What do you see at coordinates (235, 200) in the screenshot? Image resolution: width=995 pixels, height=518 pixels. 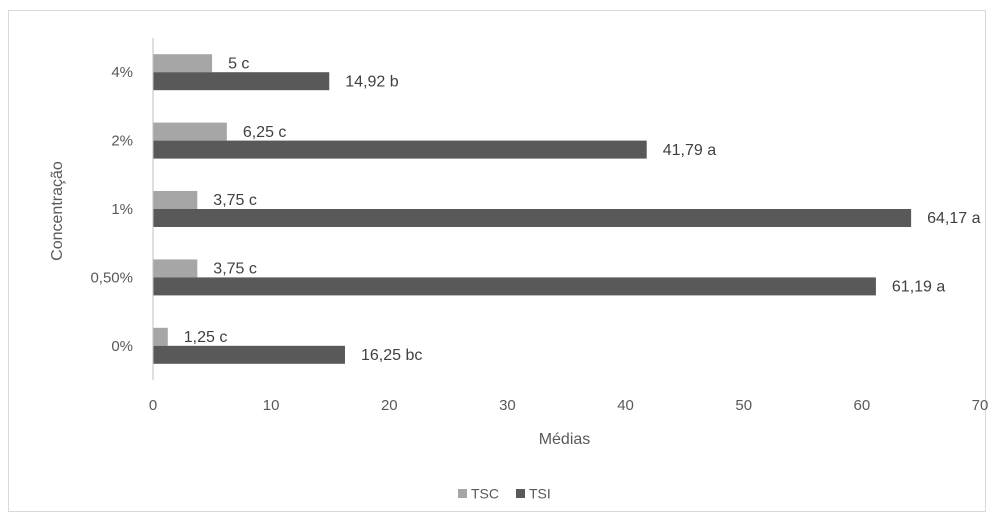 I see `data-label-tsc-2: 3,75 c` at bounding box center [235, 200].